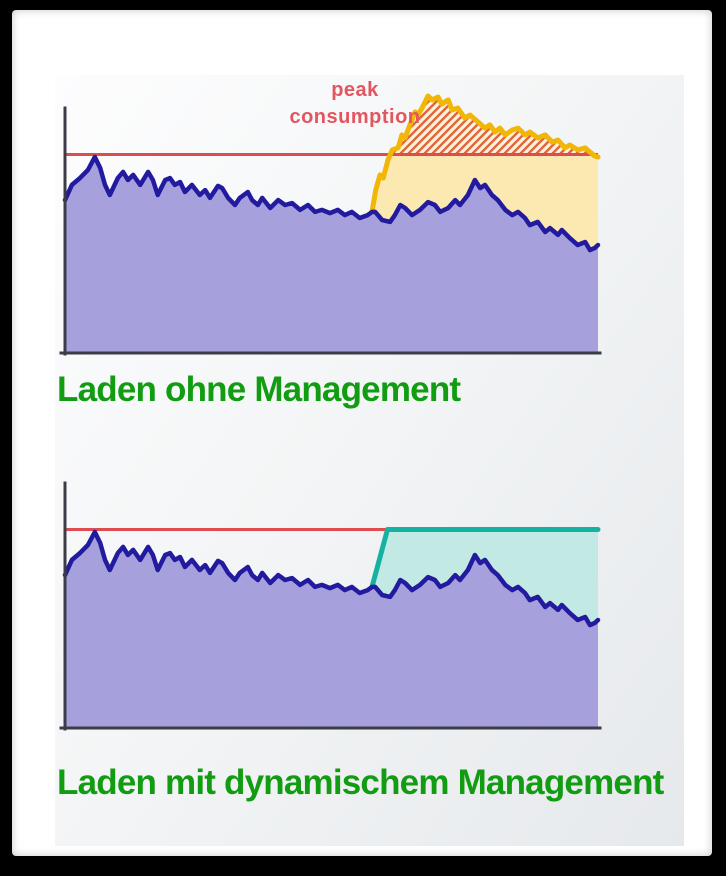  I want to click on caption-without-management: Laden ohne Management, so click(259, 389).